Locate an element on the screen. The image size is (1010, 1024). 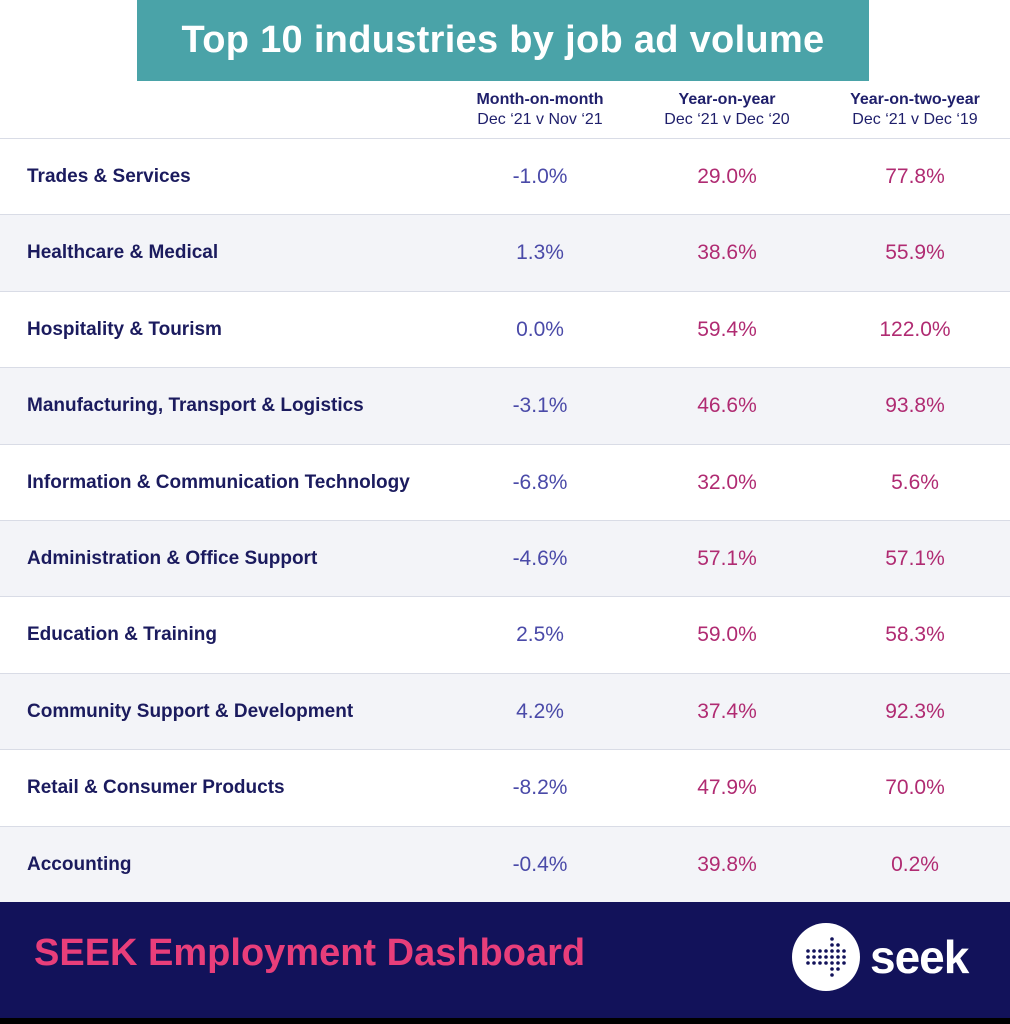
column-subheading: Dec ‘21 v Dec ‘19 is located at coordinates (915, 119).